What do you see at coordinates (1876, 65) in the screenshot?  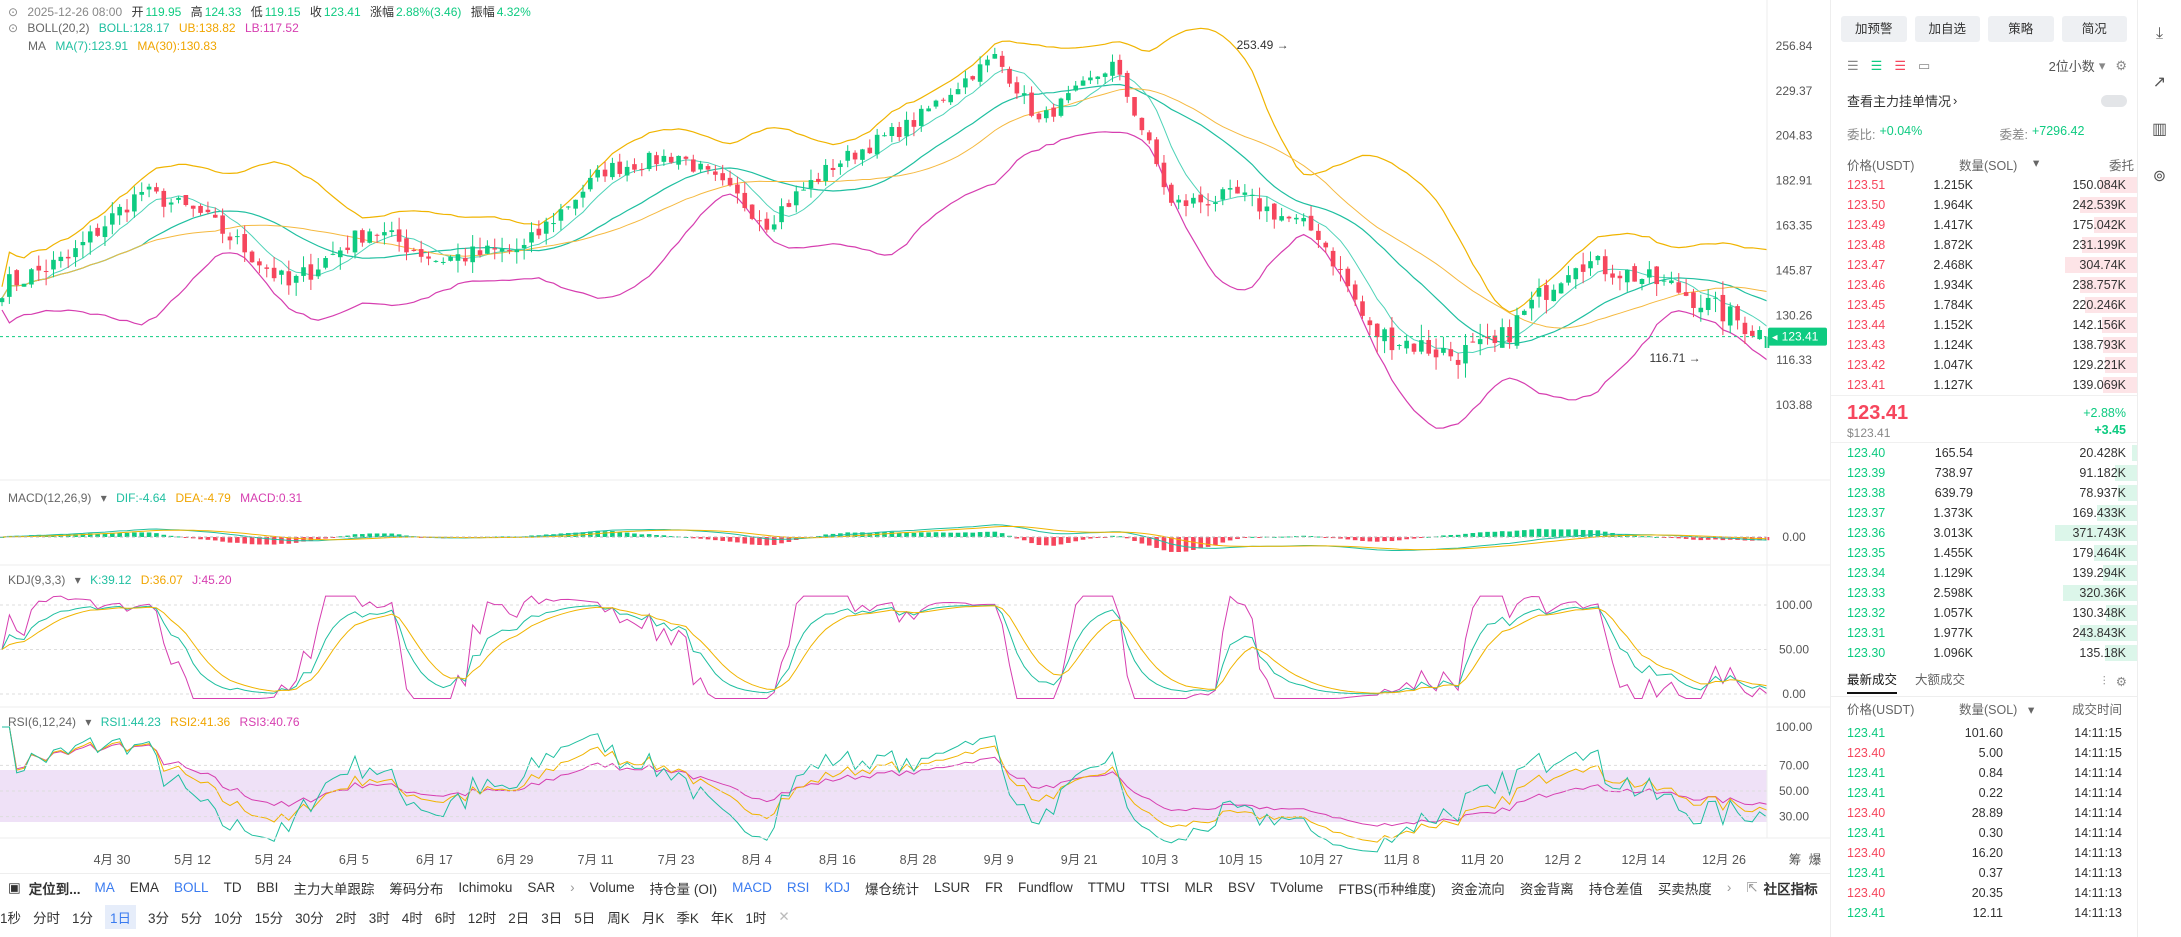 I see `layout-bids-icon: ☰` at bounding box center [1876, 65].